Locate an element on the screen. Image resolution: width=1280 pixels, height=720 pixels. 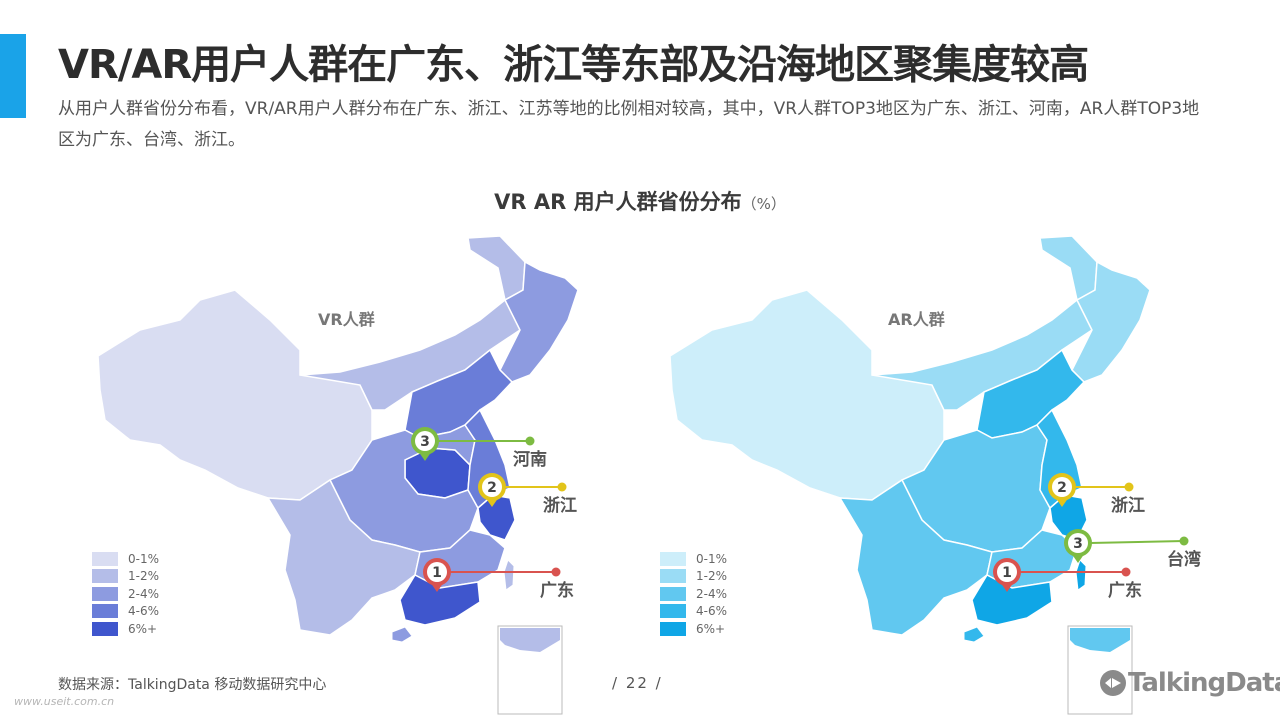
page-number: / 22 / is located at coordinates (637, 683).